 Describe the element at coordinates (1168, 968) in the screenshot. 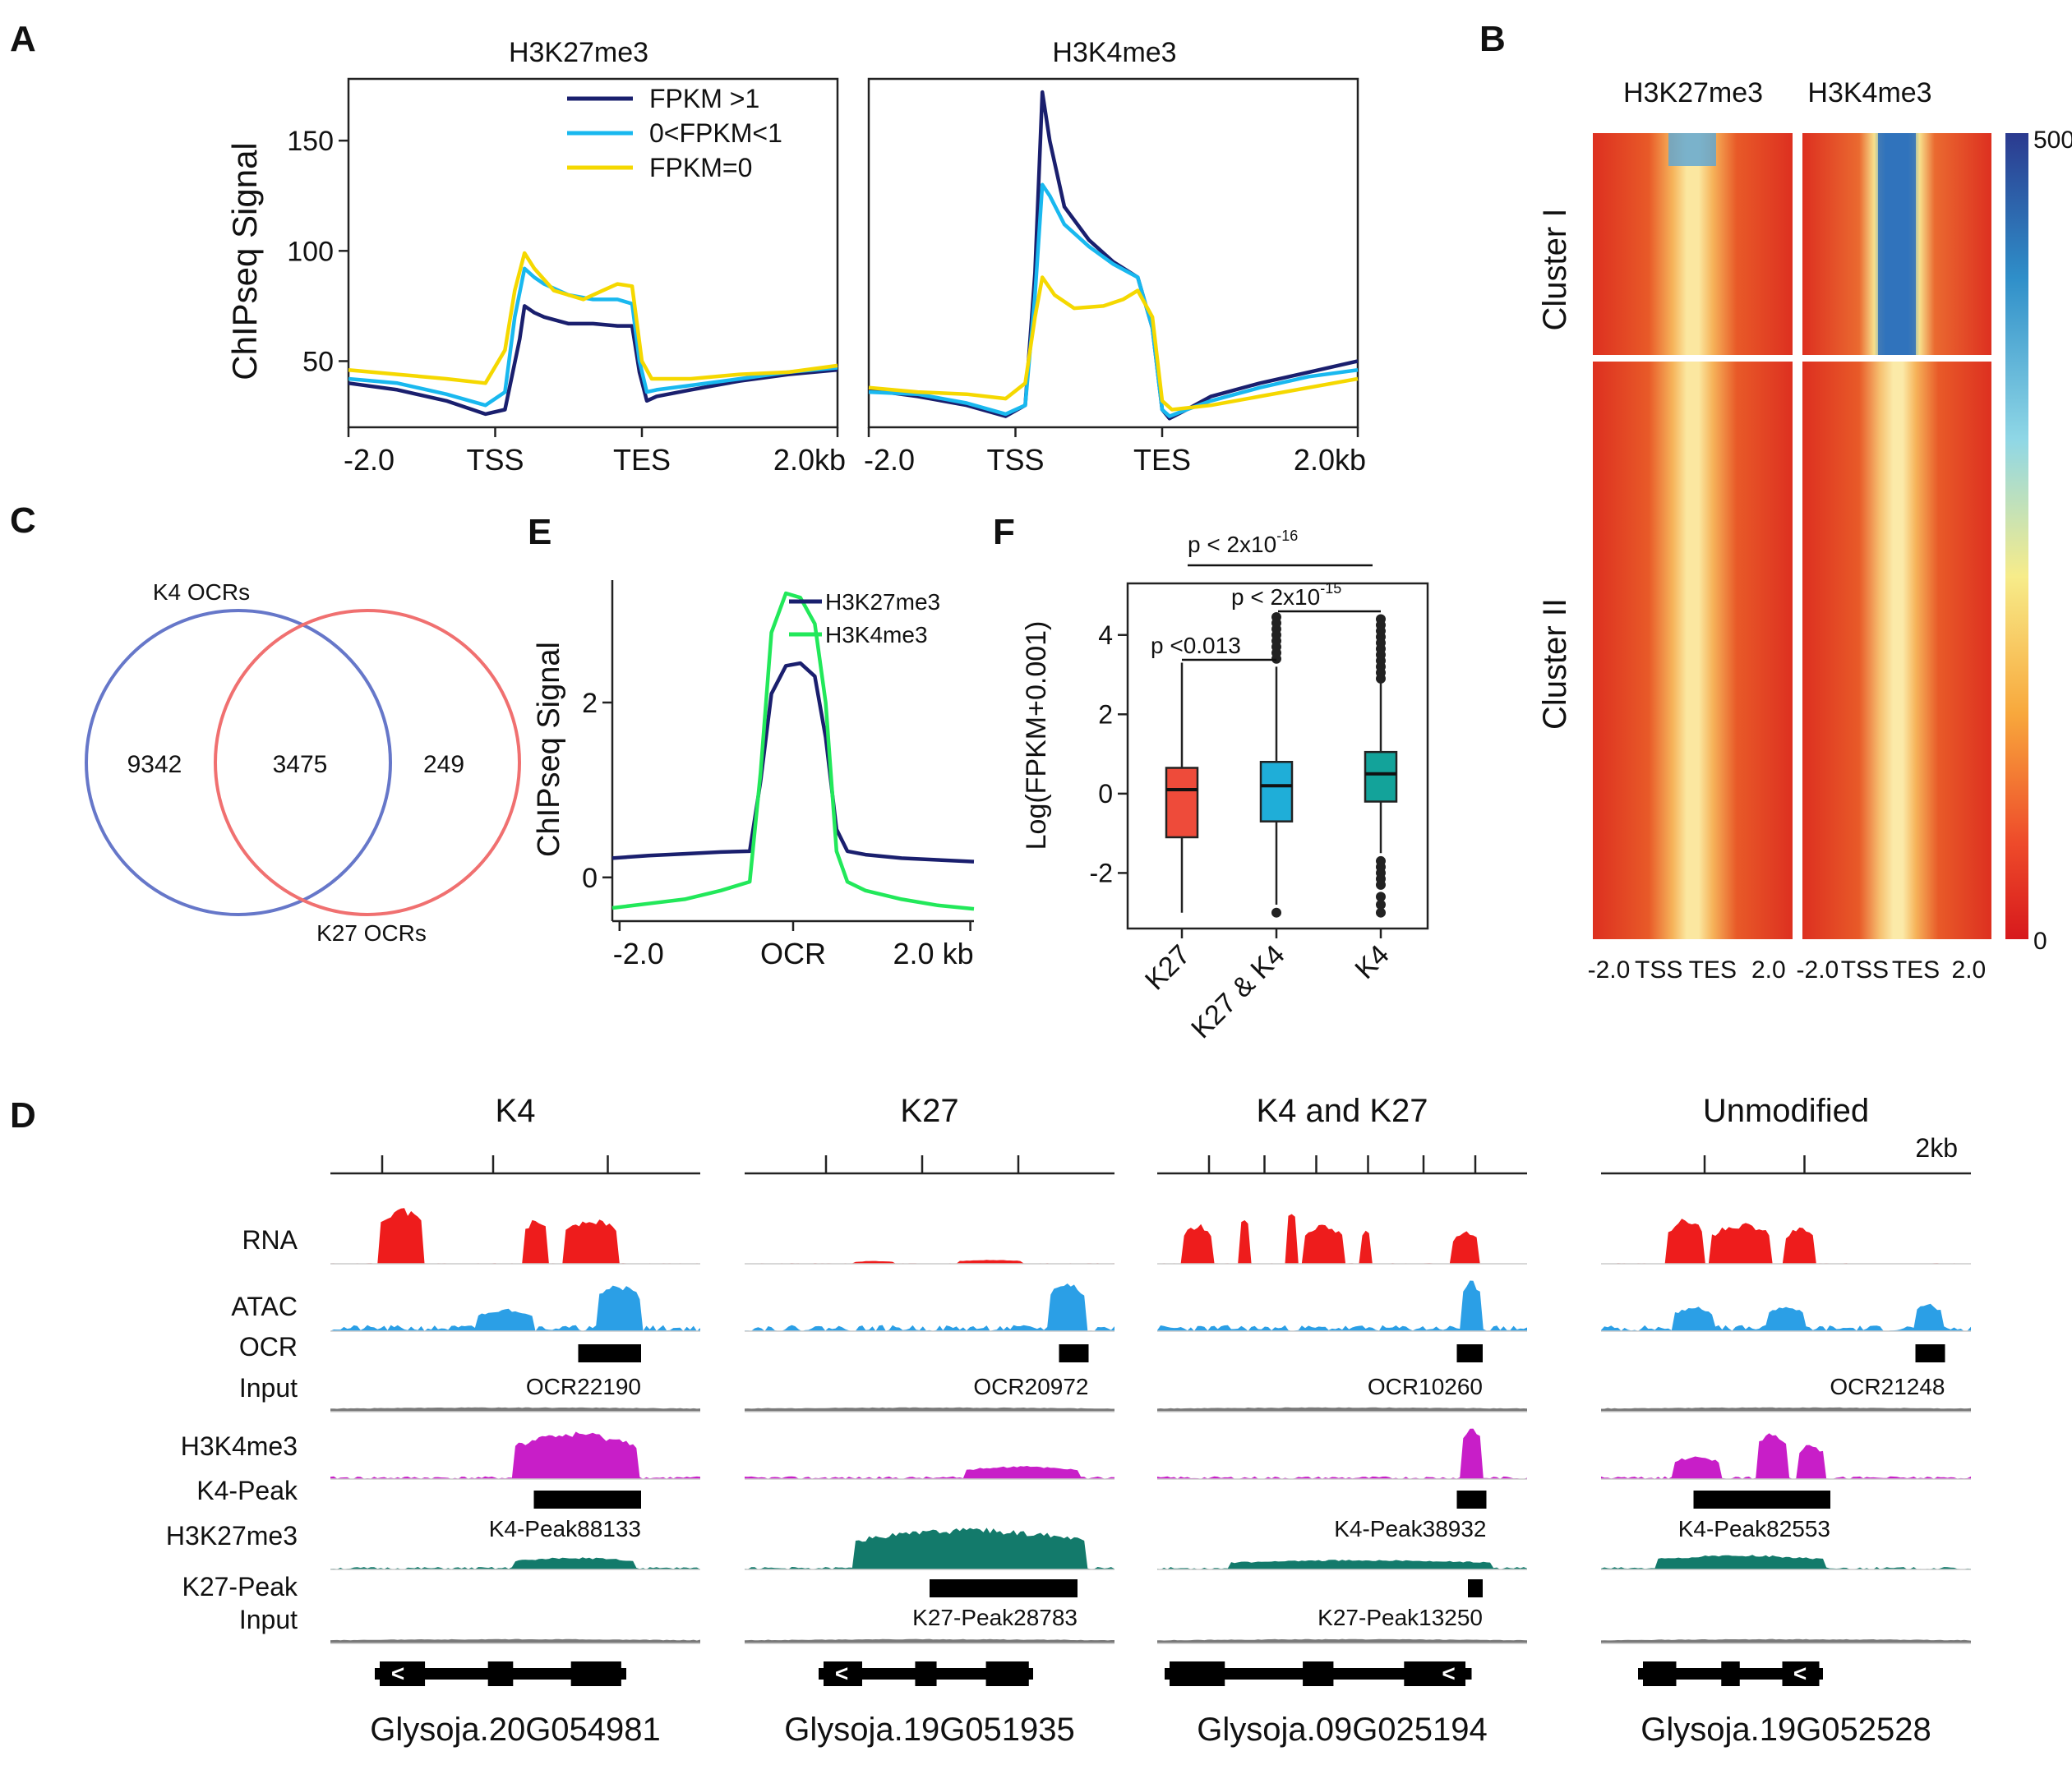

I see `f-xtick-label-0: K27` at that location.